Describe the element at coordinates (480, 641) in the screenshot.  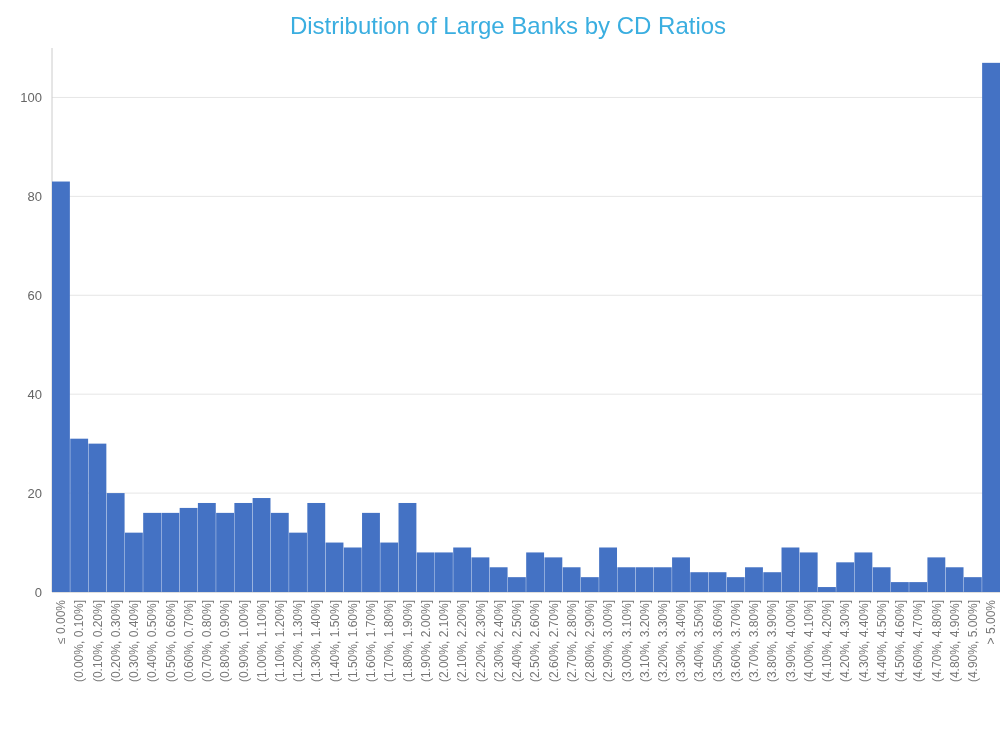
I see `x-tick-label: (2.20%, 2.30%]` at that location.